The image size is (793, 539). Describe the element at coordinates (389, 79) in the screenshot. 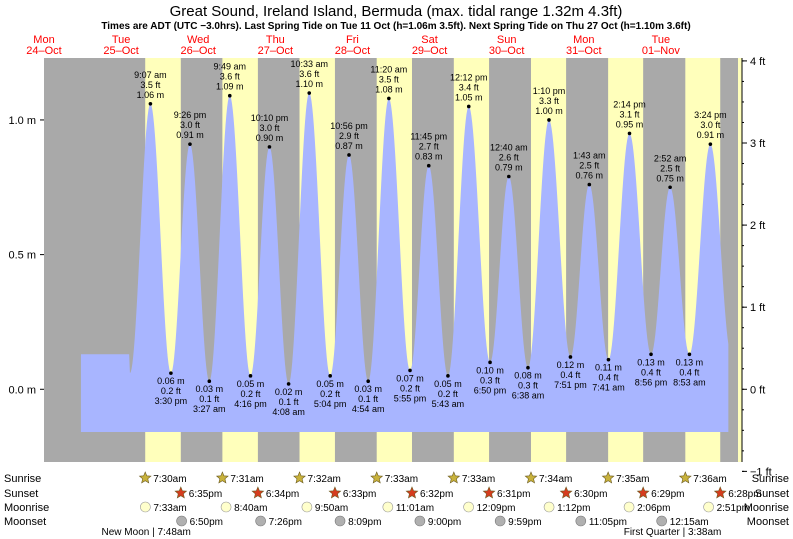

I see `high-tide-ft: 3.5 ft` at that location.